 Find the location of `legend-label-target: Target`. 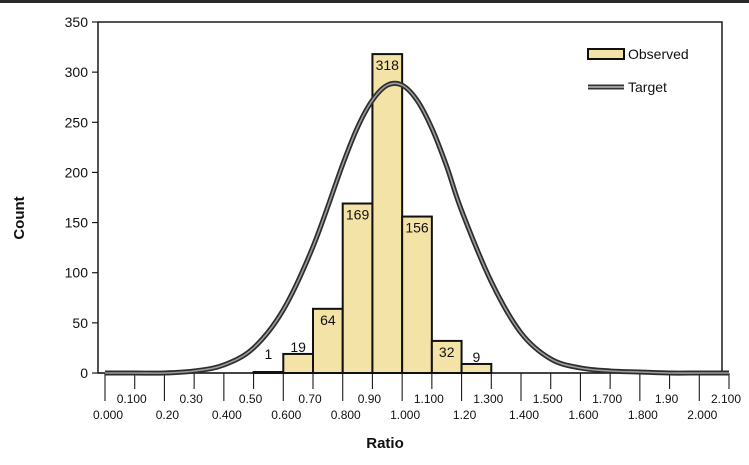

legend-label-target: Target is located at coordinates (647, 87).